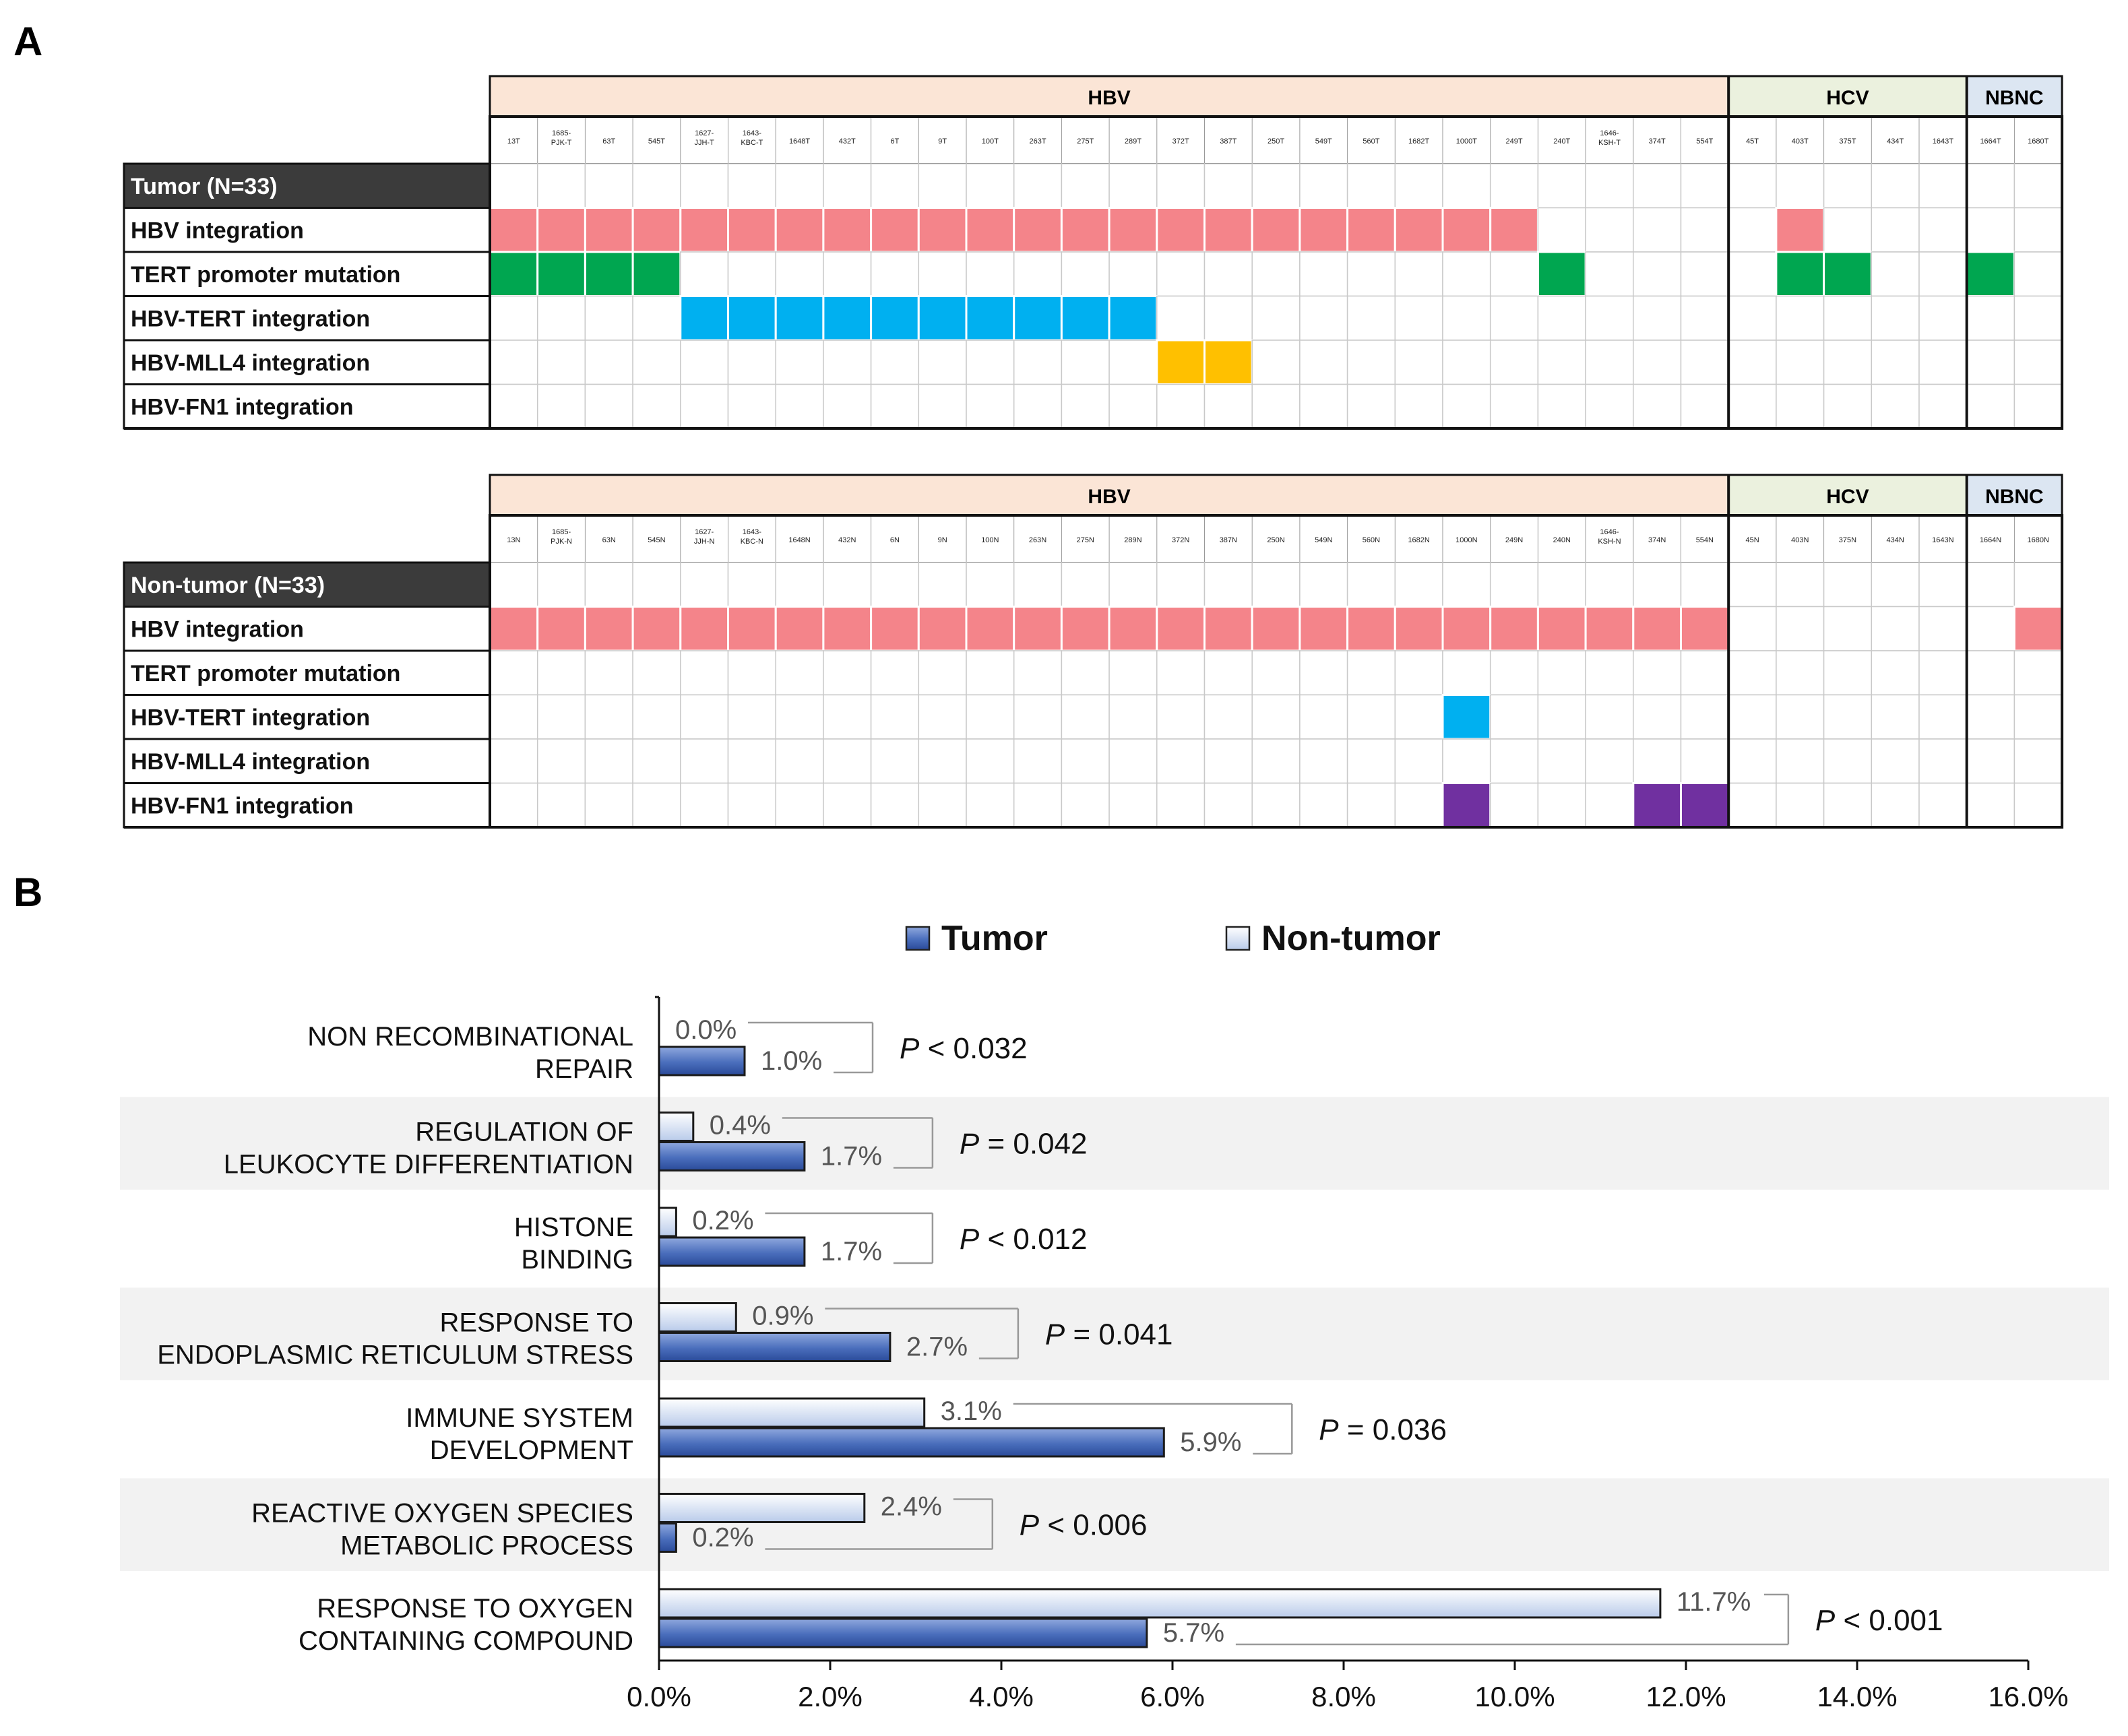 The image size is (2128, 1736). Describe the element at coordinates (1276, 140) in the screenshot. I see `sample-id-row` at that location.